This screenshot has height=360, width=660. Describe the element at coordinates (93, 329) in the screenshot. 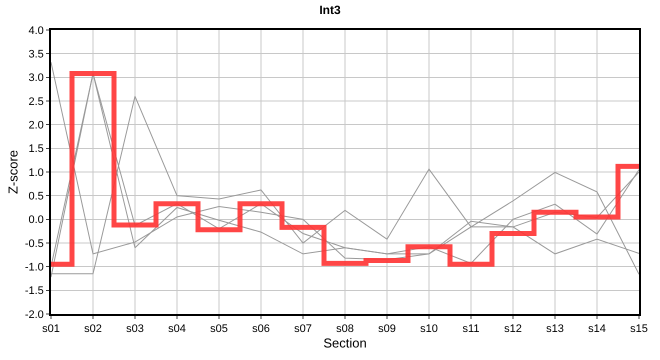

I see `x-tick-label: s02` at that location.